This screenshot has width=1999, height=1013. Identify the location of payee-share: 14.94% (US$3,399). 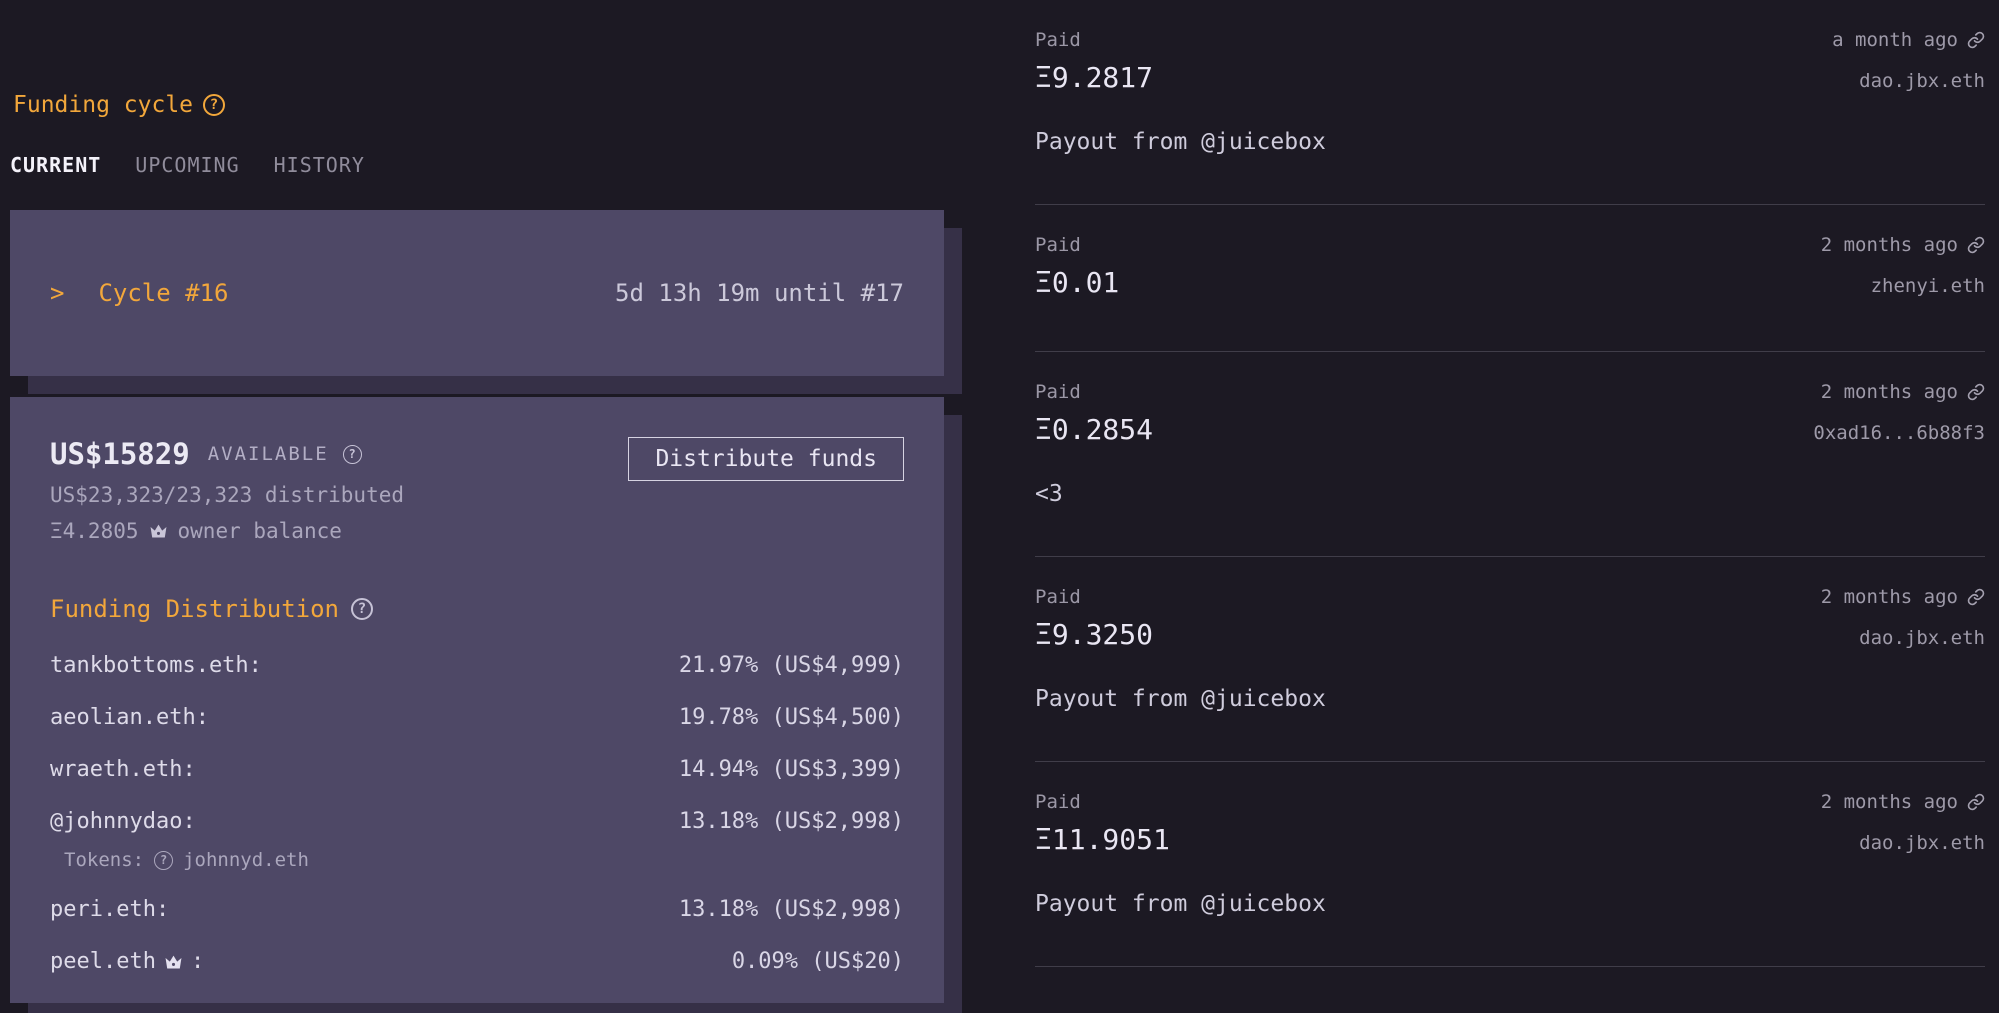
(791, 769).